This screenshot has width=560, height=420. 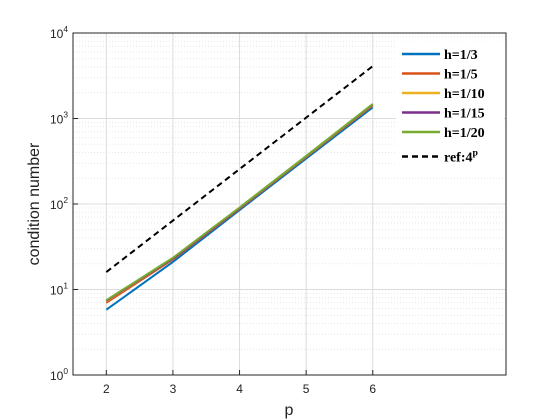 I want to click on legend-box, so click(x=450, y=107).